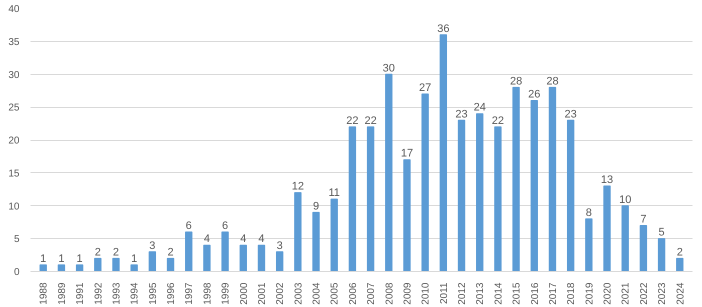 This screenshot has height=307, width=702. I want to click on x-tick-label: 2012, so click(462, 293).